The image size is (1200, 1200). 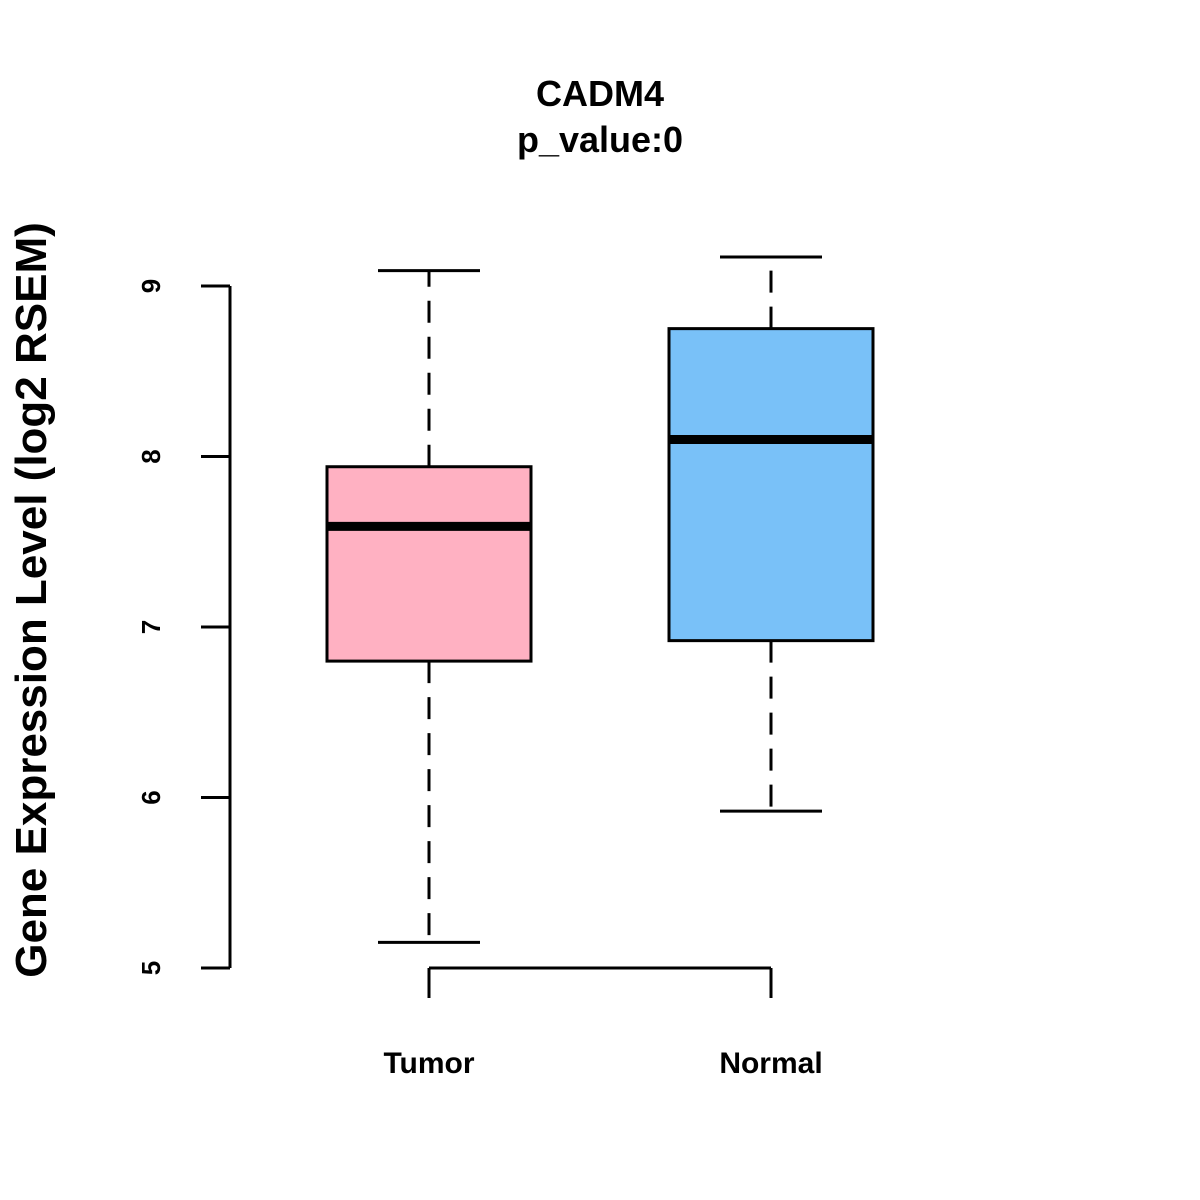 I want to click on y-tick-label-5: 5, so click(x=151, y=968).